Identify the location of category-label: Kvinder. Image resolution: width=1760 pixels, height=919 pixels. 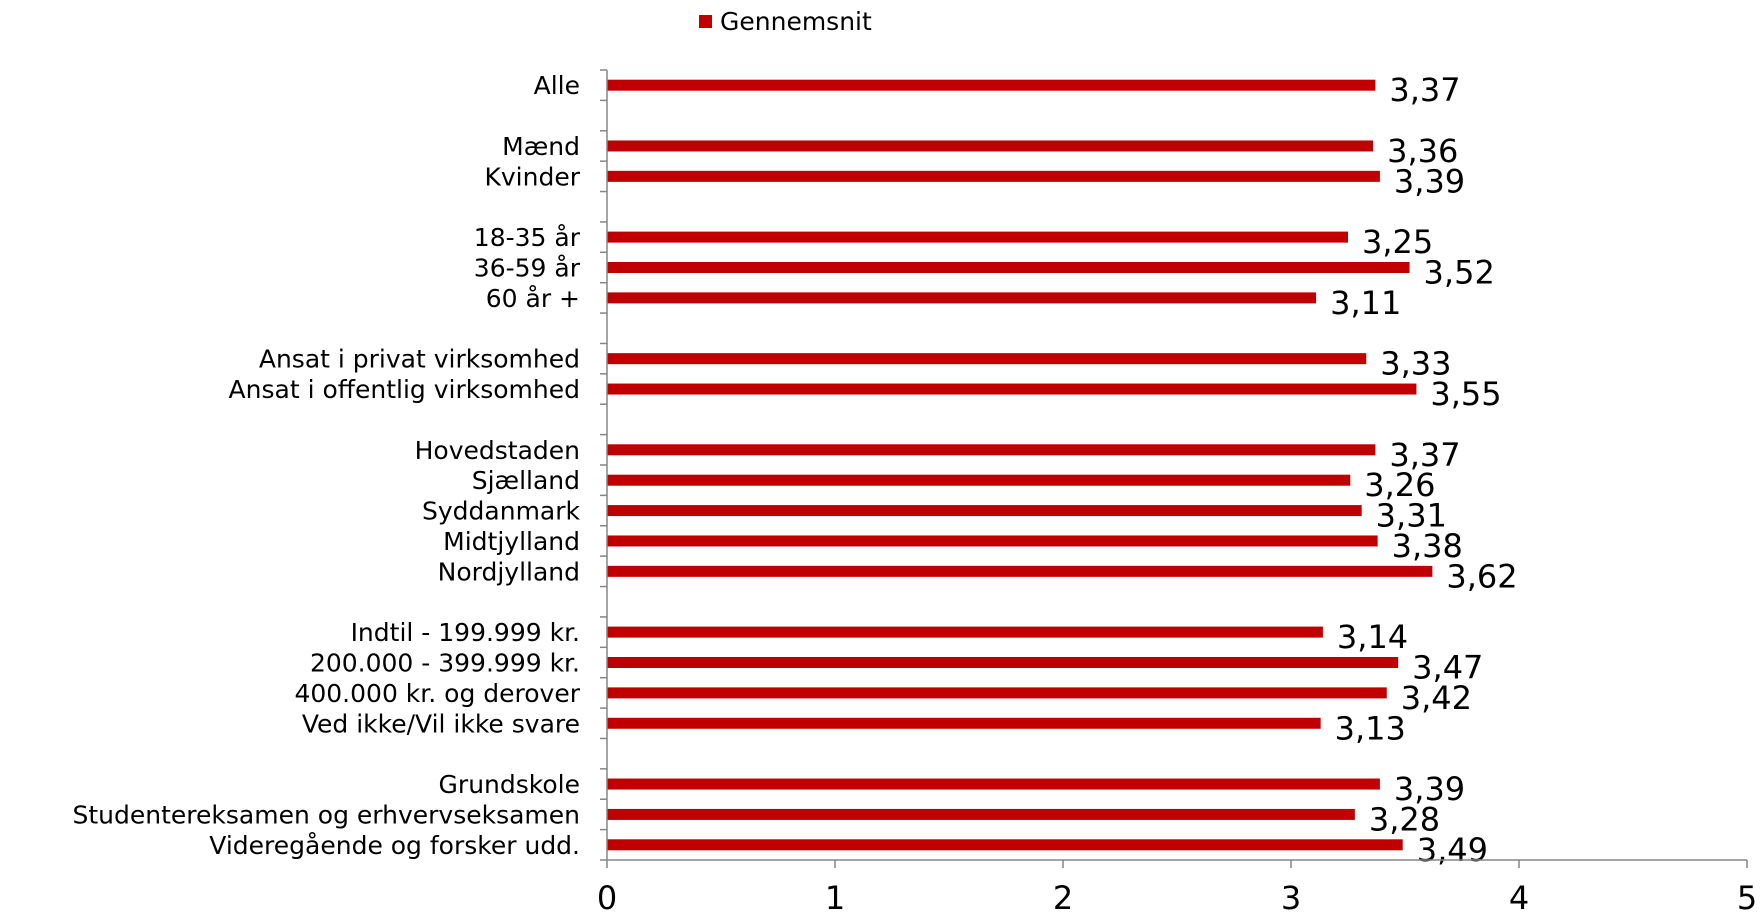
(532, 176).